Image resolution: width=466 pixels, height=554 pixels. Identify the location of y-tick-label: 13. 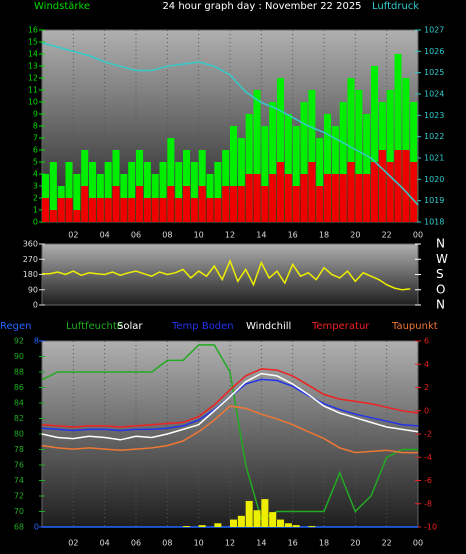
(33, 66).